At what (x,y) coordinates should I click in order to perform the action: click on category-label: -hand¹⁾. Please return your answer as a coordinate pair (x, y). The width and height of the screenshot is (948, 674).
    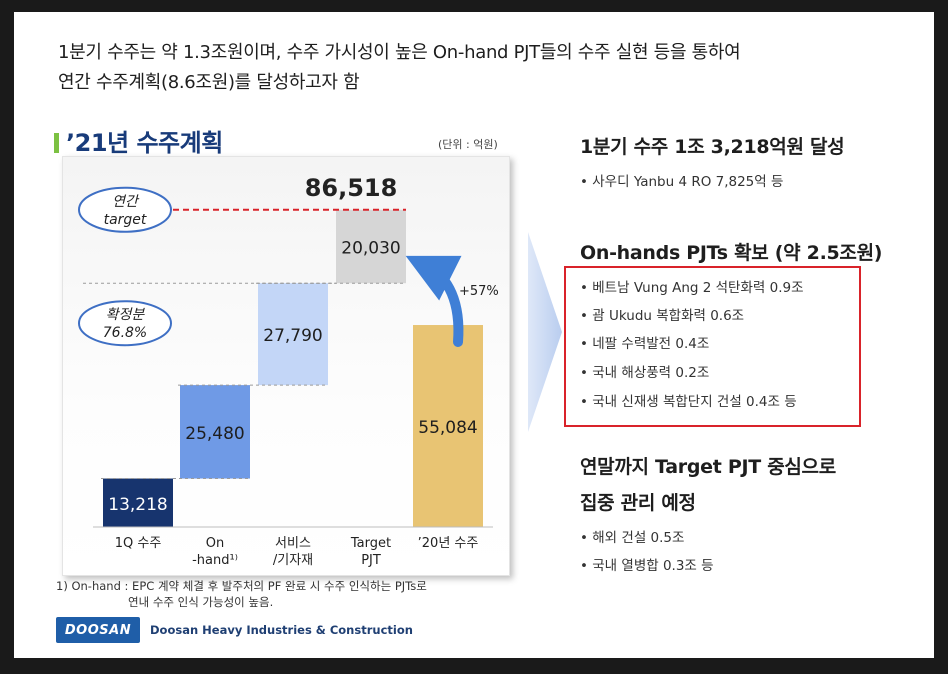
    Looking at the image, I should click on (215, 560).